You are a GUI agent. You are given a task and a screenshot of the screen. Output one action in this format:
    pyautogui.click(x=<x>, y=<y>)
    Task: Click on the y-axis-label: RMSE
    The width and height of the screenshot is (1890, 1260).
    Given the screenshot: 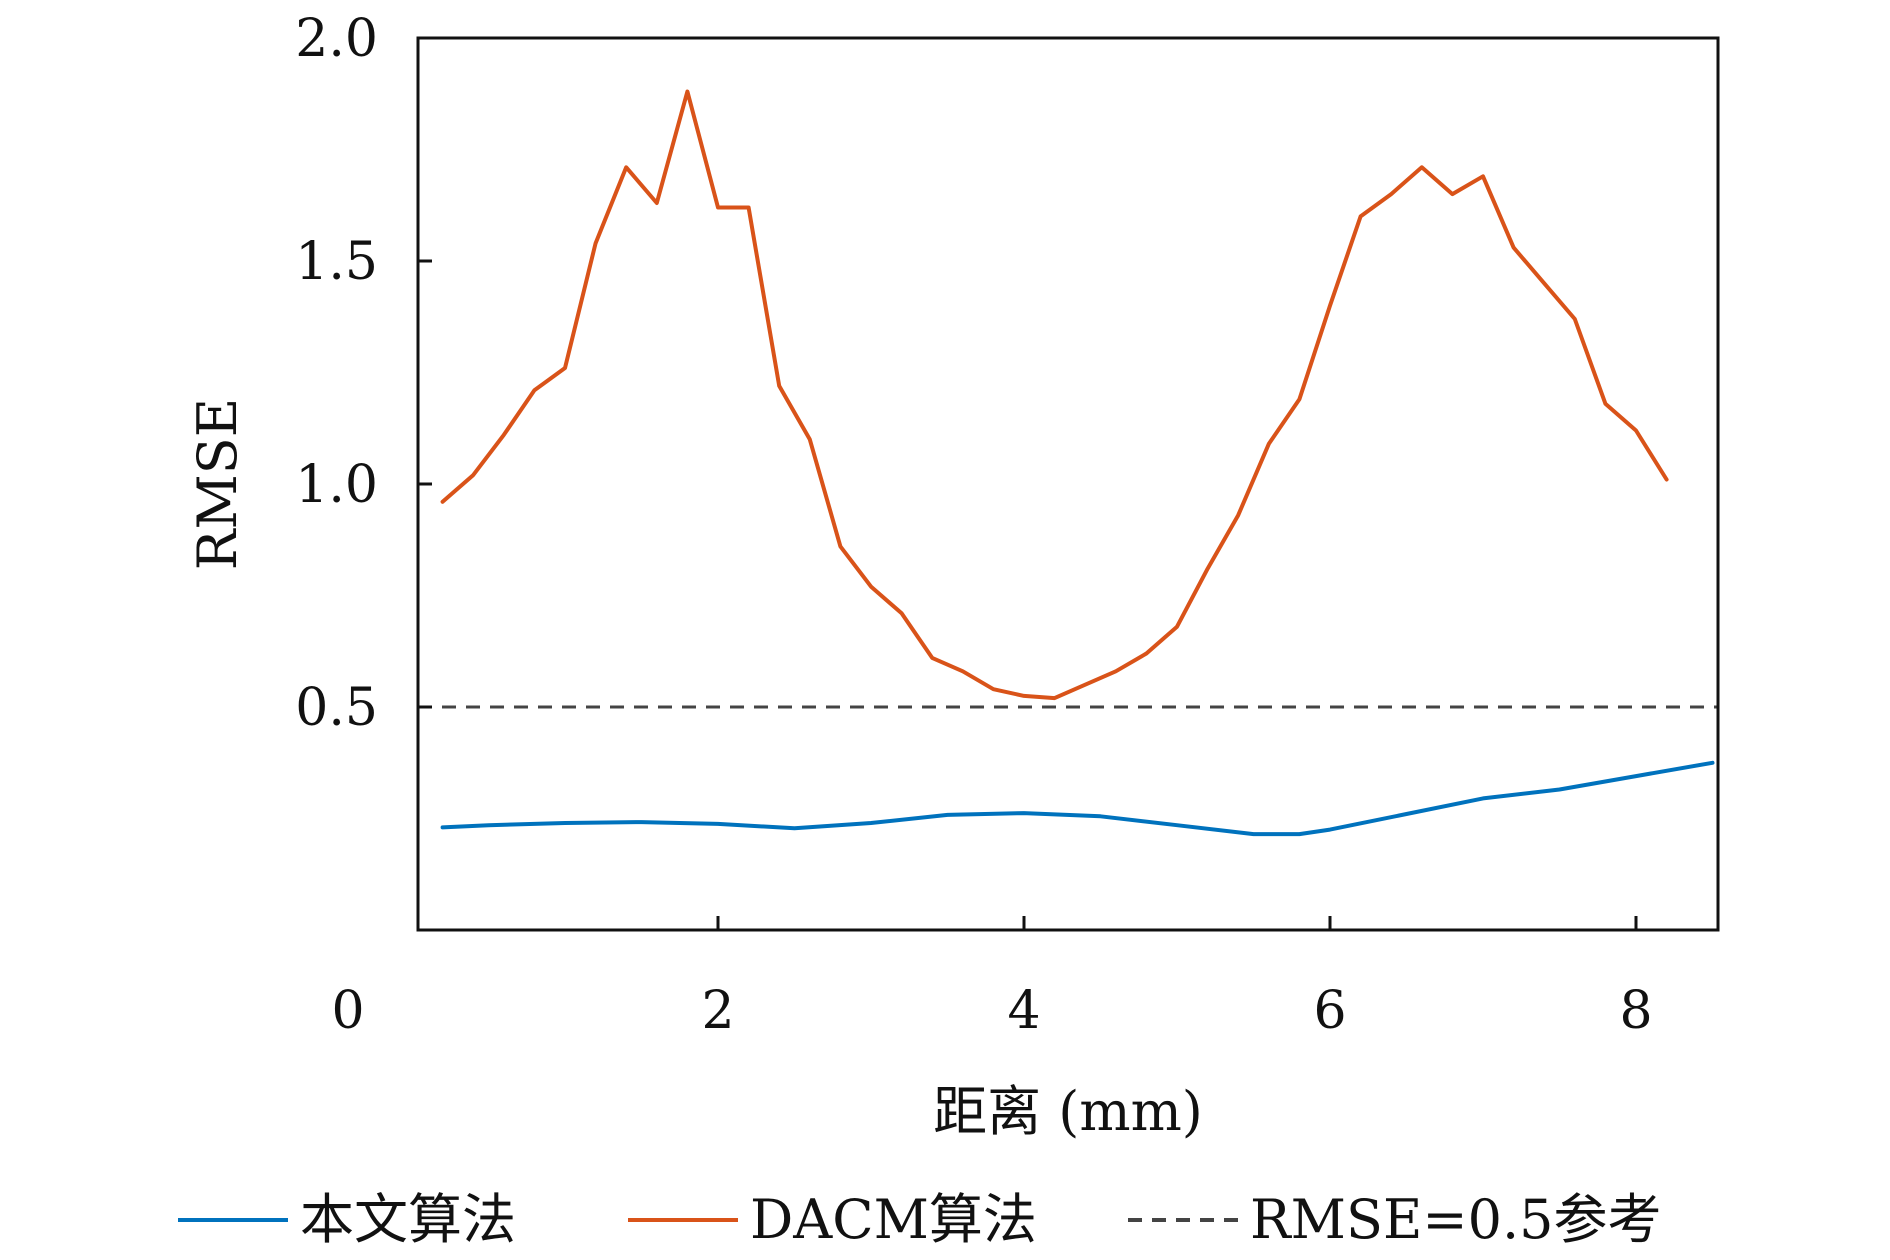 What is the action you would take?
    pyautogui.click(x=217, y=484)
    